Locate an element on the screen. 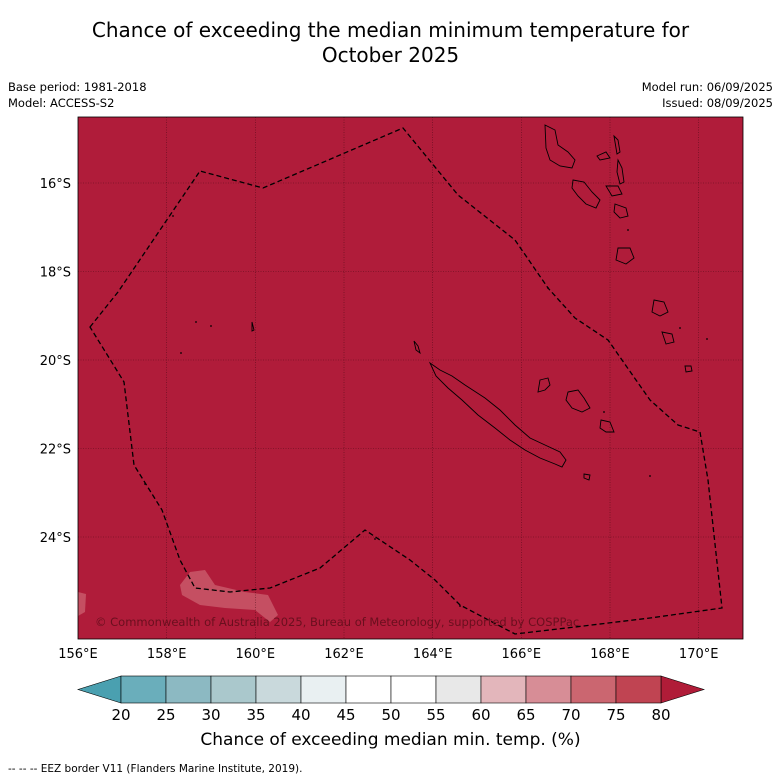 This screenshot has width=781, height=781. colorbar-extend-high is located at coordinates (683, 689).